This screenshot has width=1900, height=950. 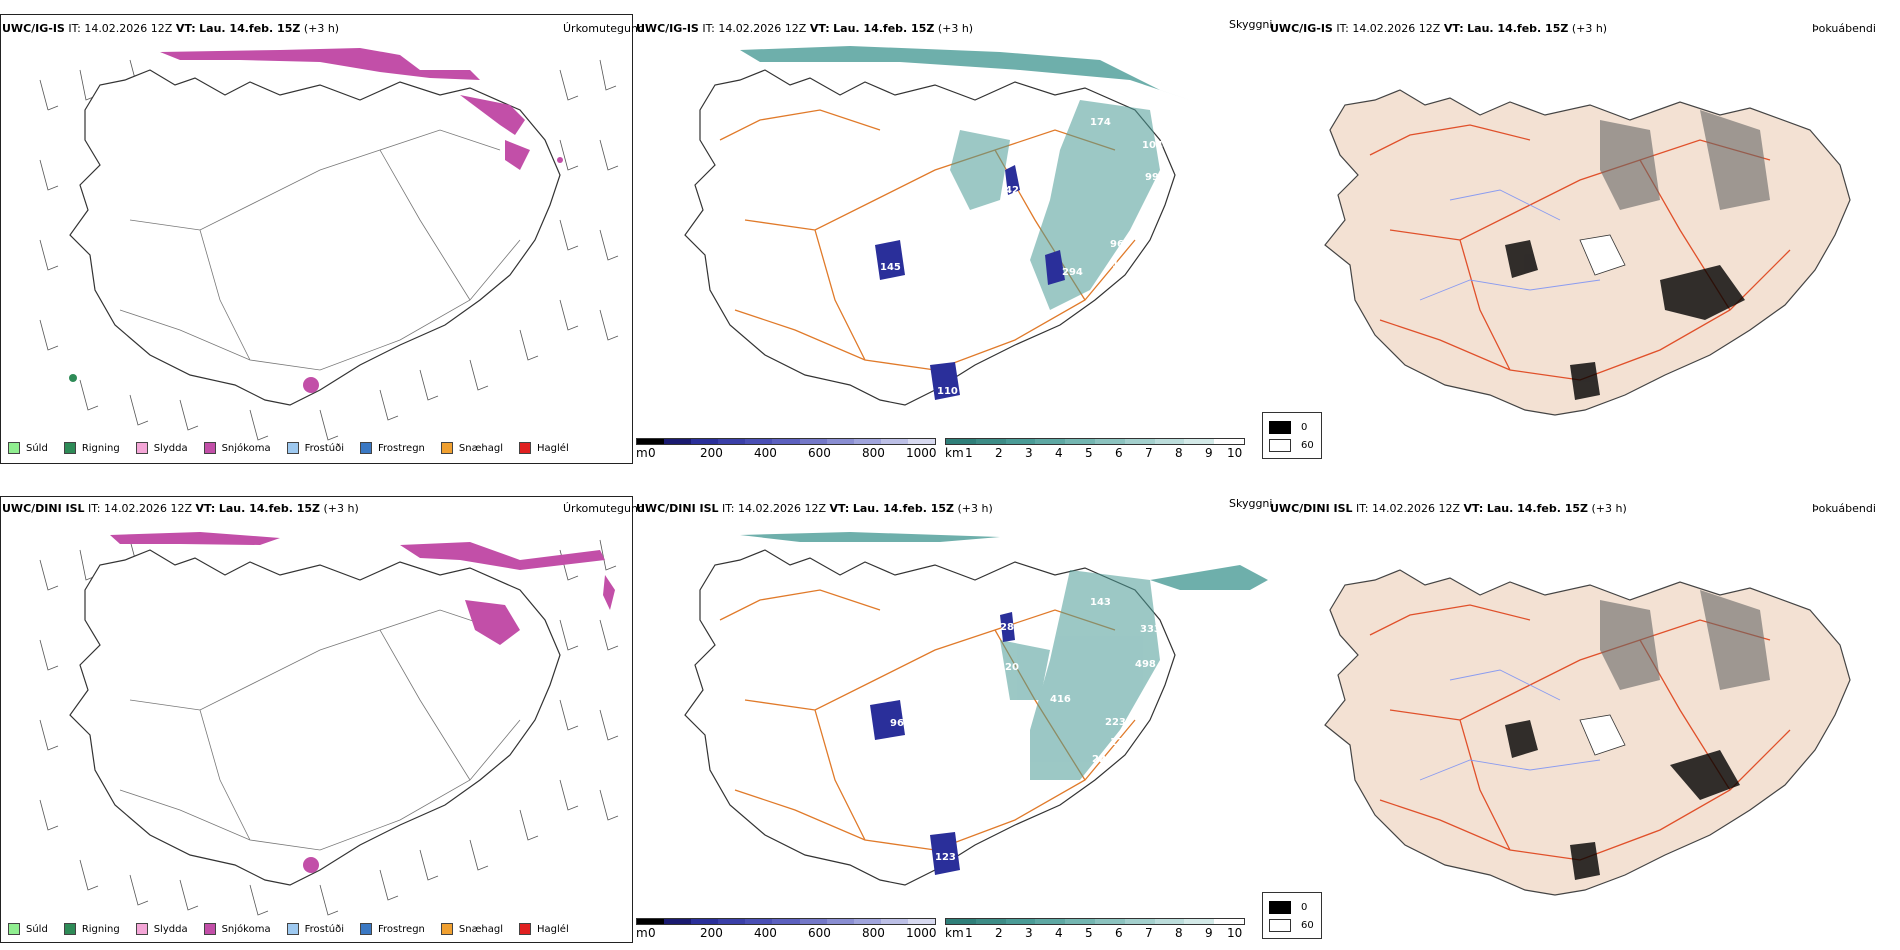 I want to click on cbar-km-tick: 6, so click(x=1119, y=933).